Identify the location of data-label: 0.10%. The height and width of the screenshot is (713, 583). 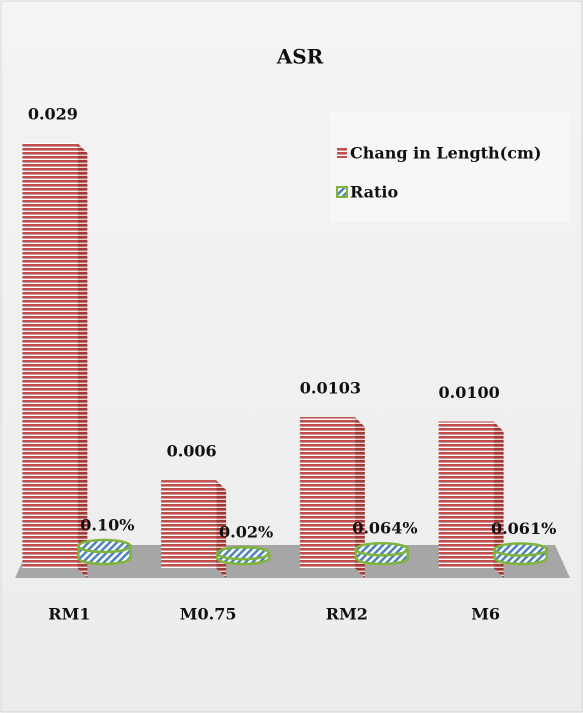
(107, 525).